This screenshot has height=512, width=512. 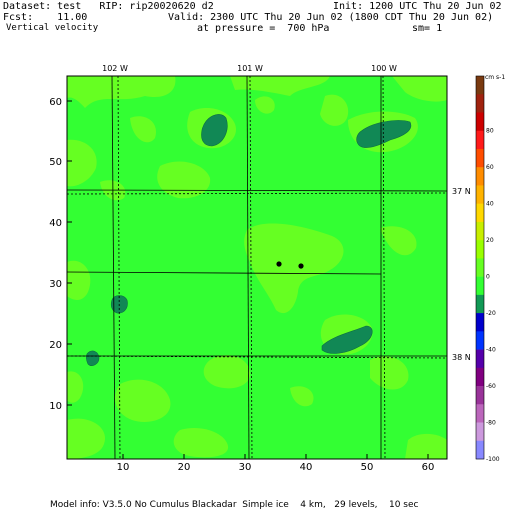 I want to click on y-tick-10: 10, so click(x=55, y=406).